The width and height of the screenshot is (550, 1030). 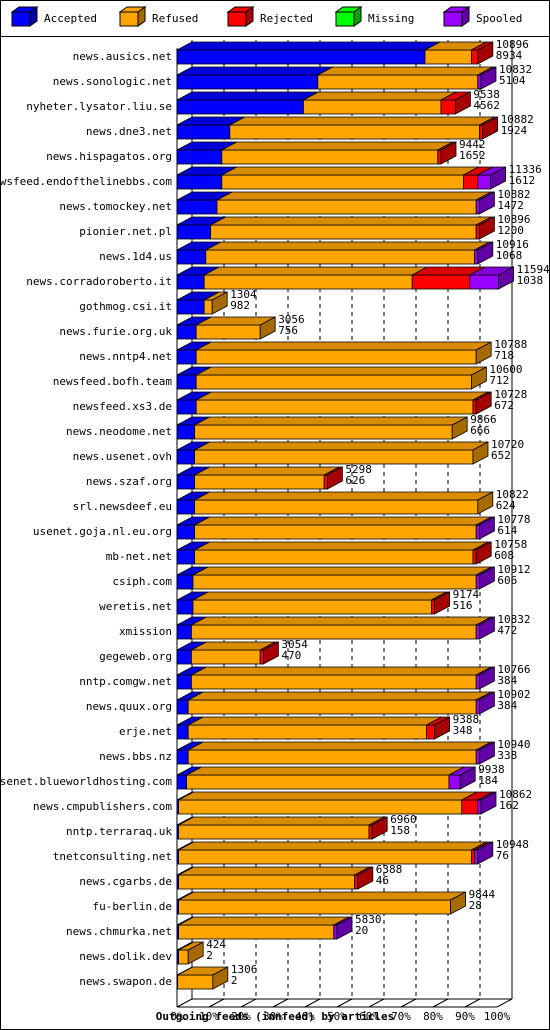 What do you see at coordinates (530, 280) in the screenshot?
I see `value-label-bottom: 1038` at bounding box center [530, 280].